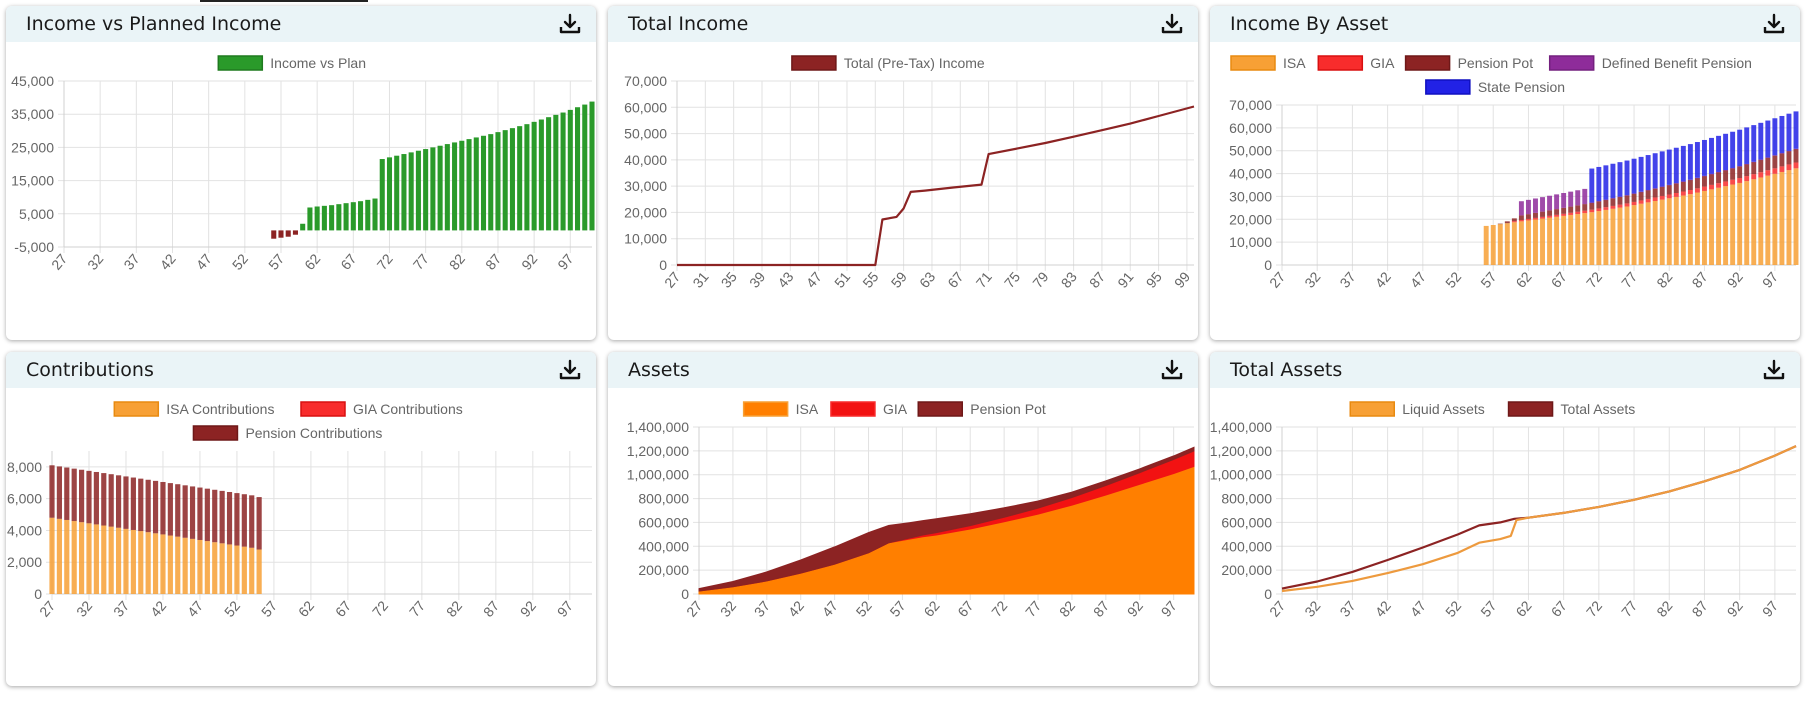  I want to click on download-icon, so click(1172, 23).